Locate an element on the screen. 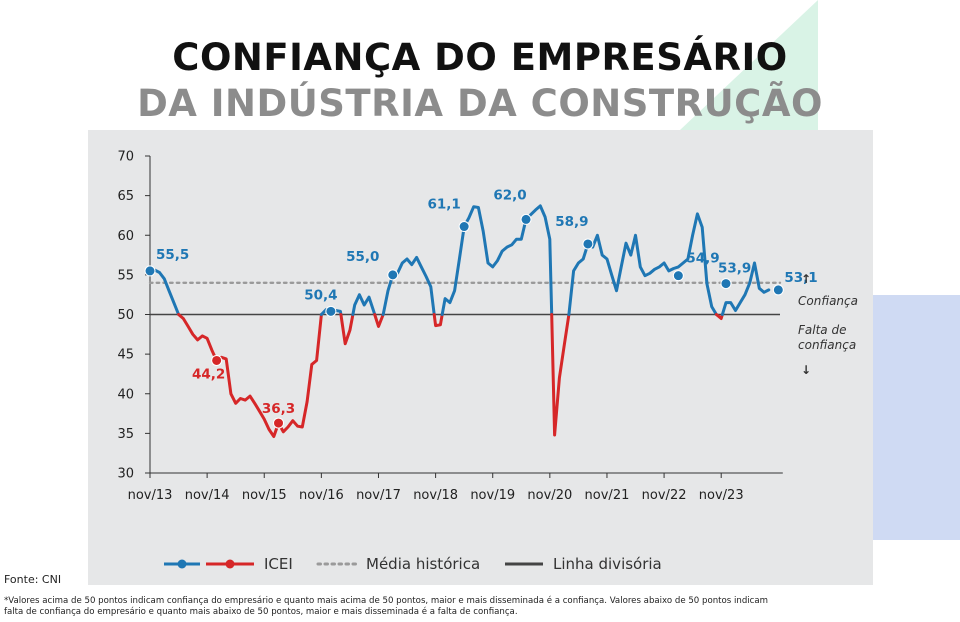  data-value-label: 58,9 is located at coordinates (571, 222).